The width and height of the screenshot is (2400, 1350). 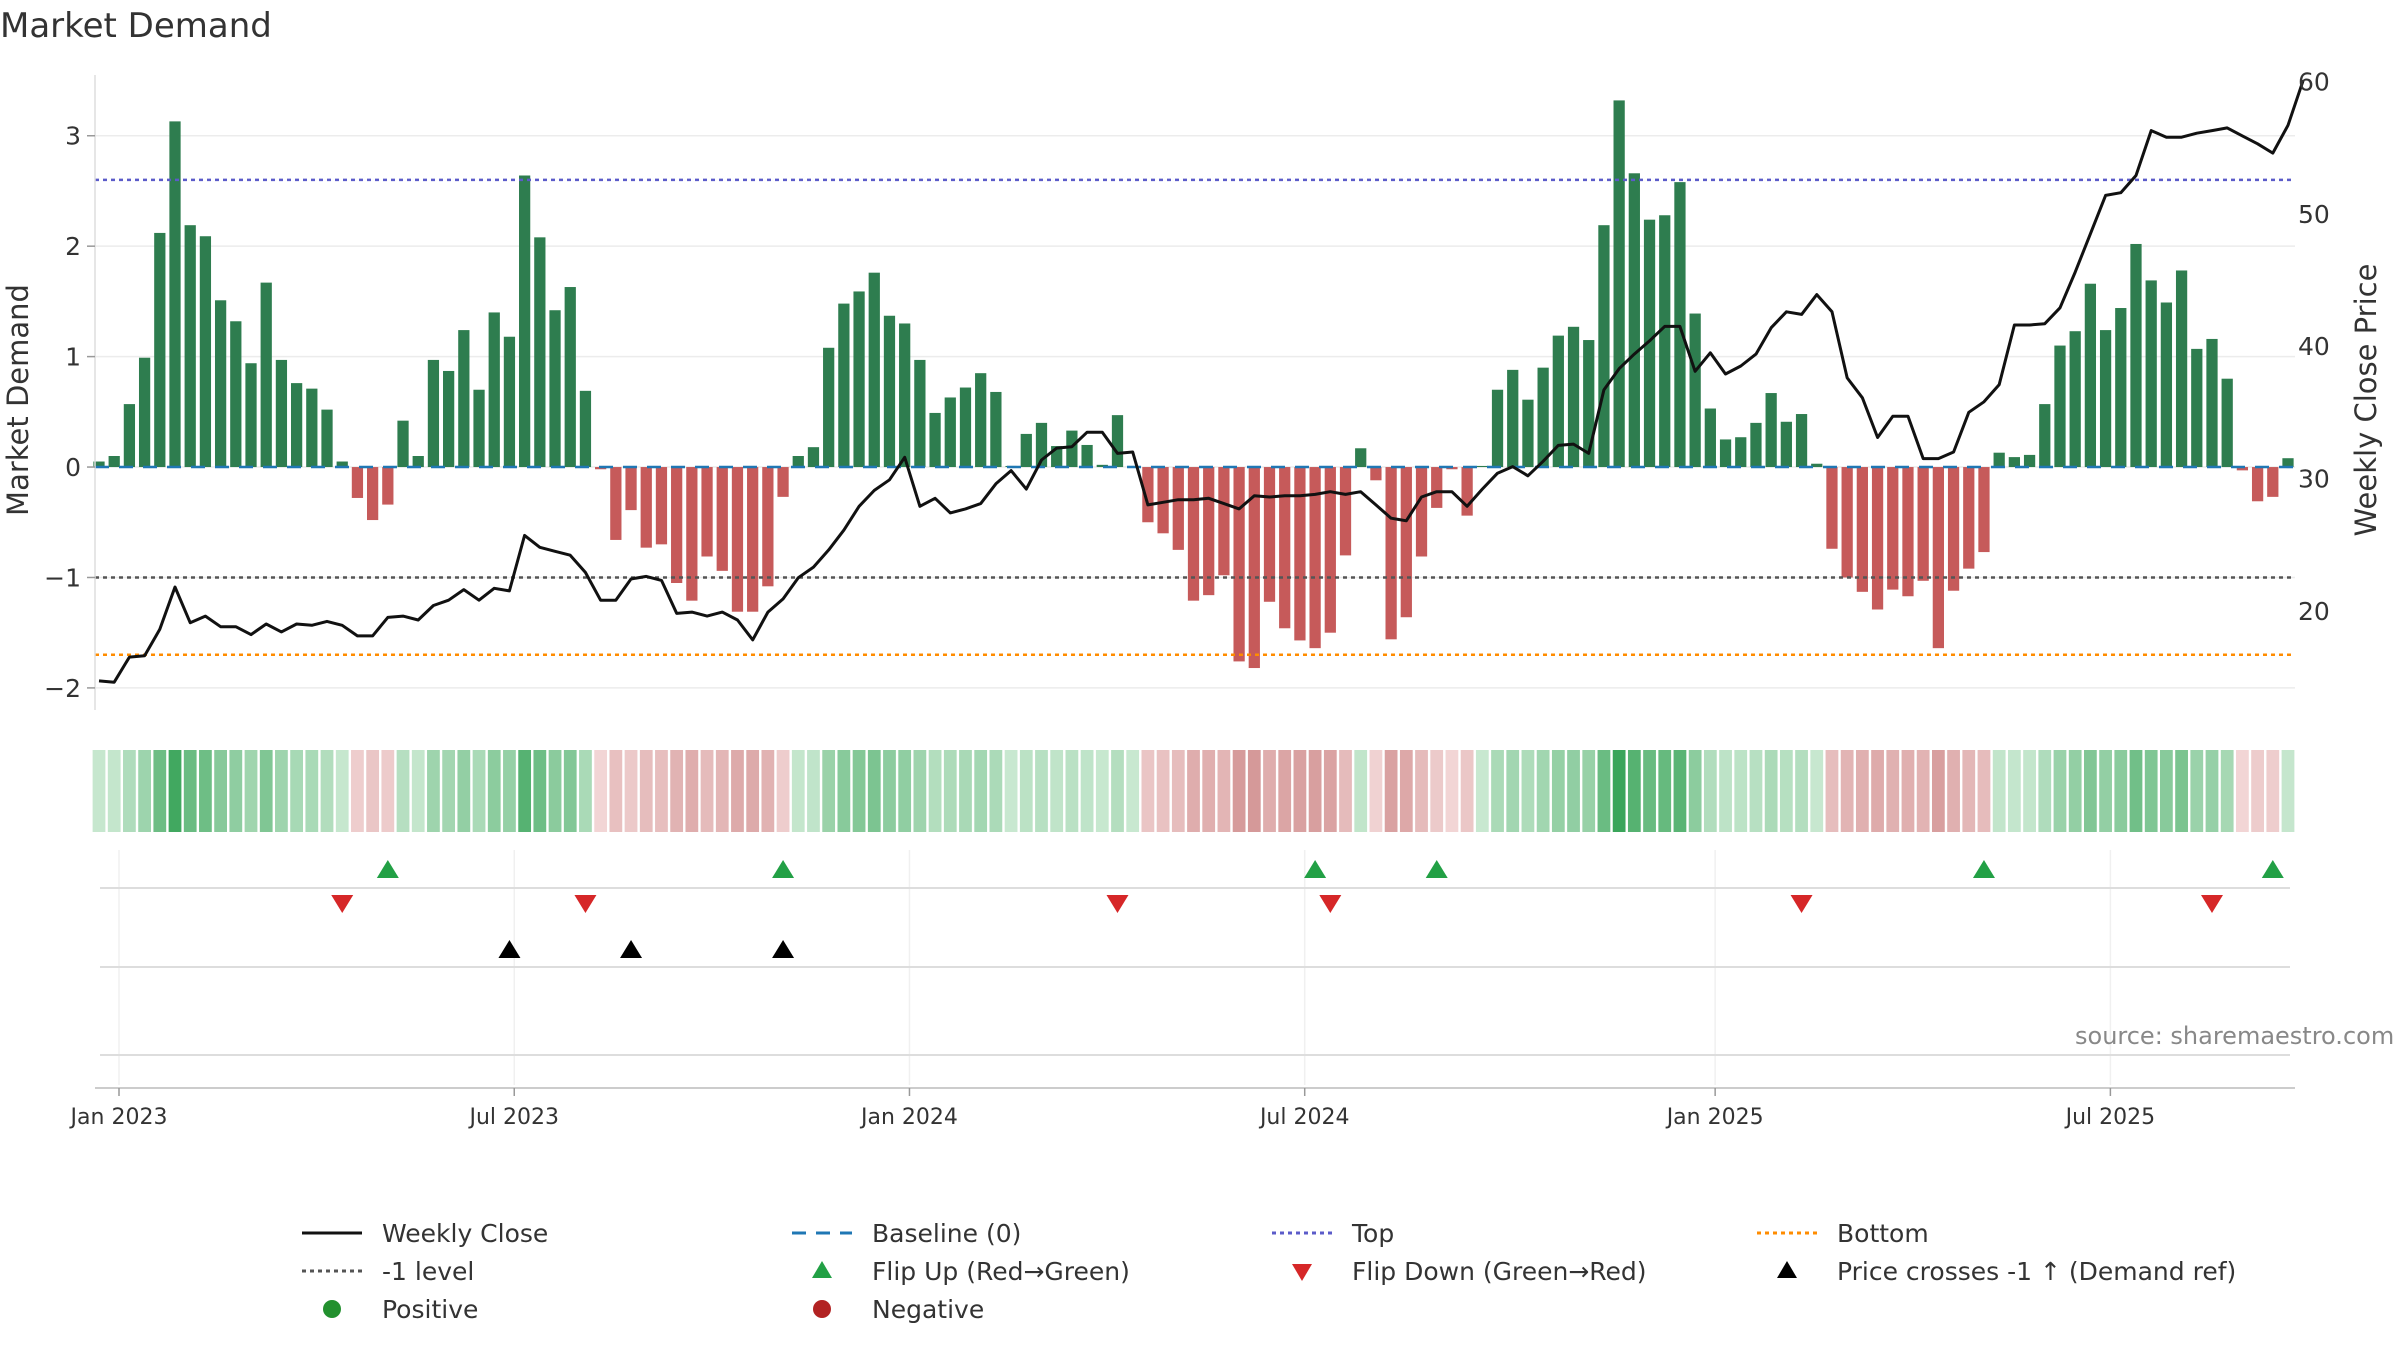 I want to click on right-axis-title: Weekly Close Price, so click(x=2366, y=400).